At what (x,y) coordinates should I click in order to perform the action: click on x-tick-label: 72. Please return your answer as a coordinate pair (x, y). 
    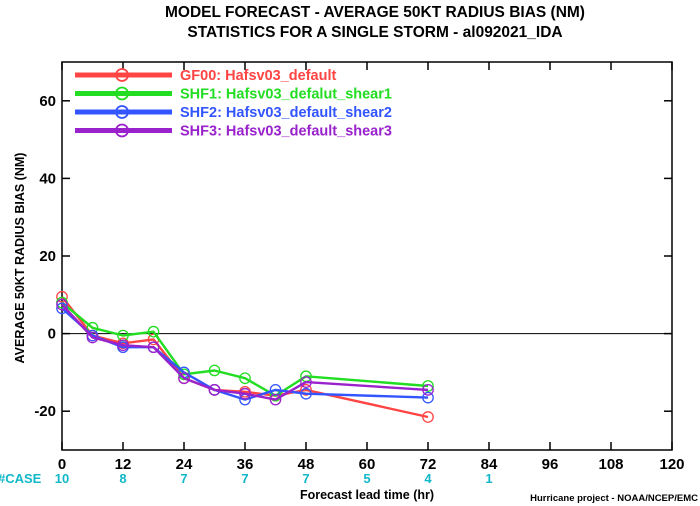
    Looking at the image, I should click on (428, 464).